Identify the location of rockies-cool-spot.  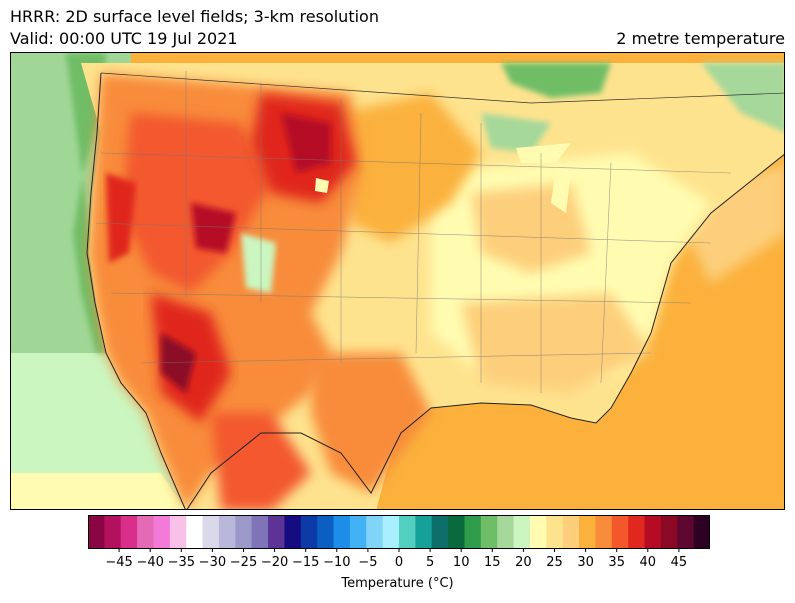
(258, 263).